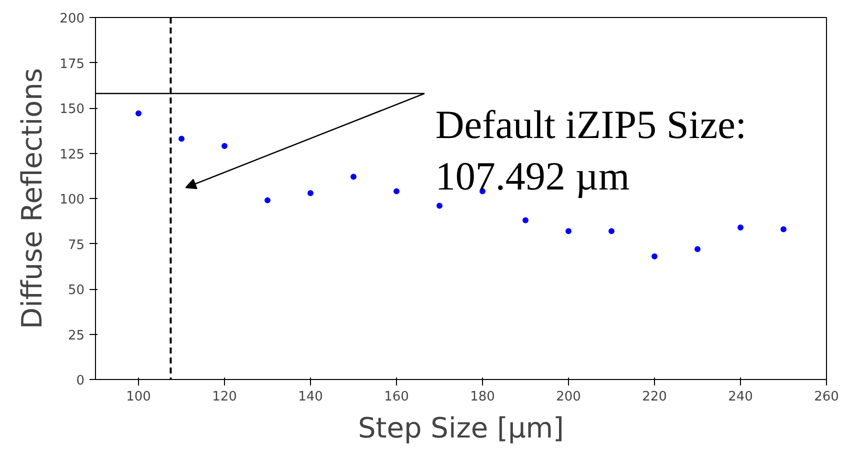 Image resolution: width=841 pixels, height=449 pixels. Describe the element at coordinates (76, 290) in the screenshot. I see `y-tick-label: 50` at that location.